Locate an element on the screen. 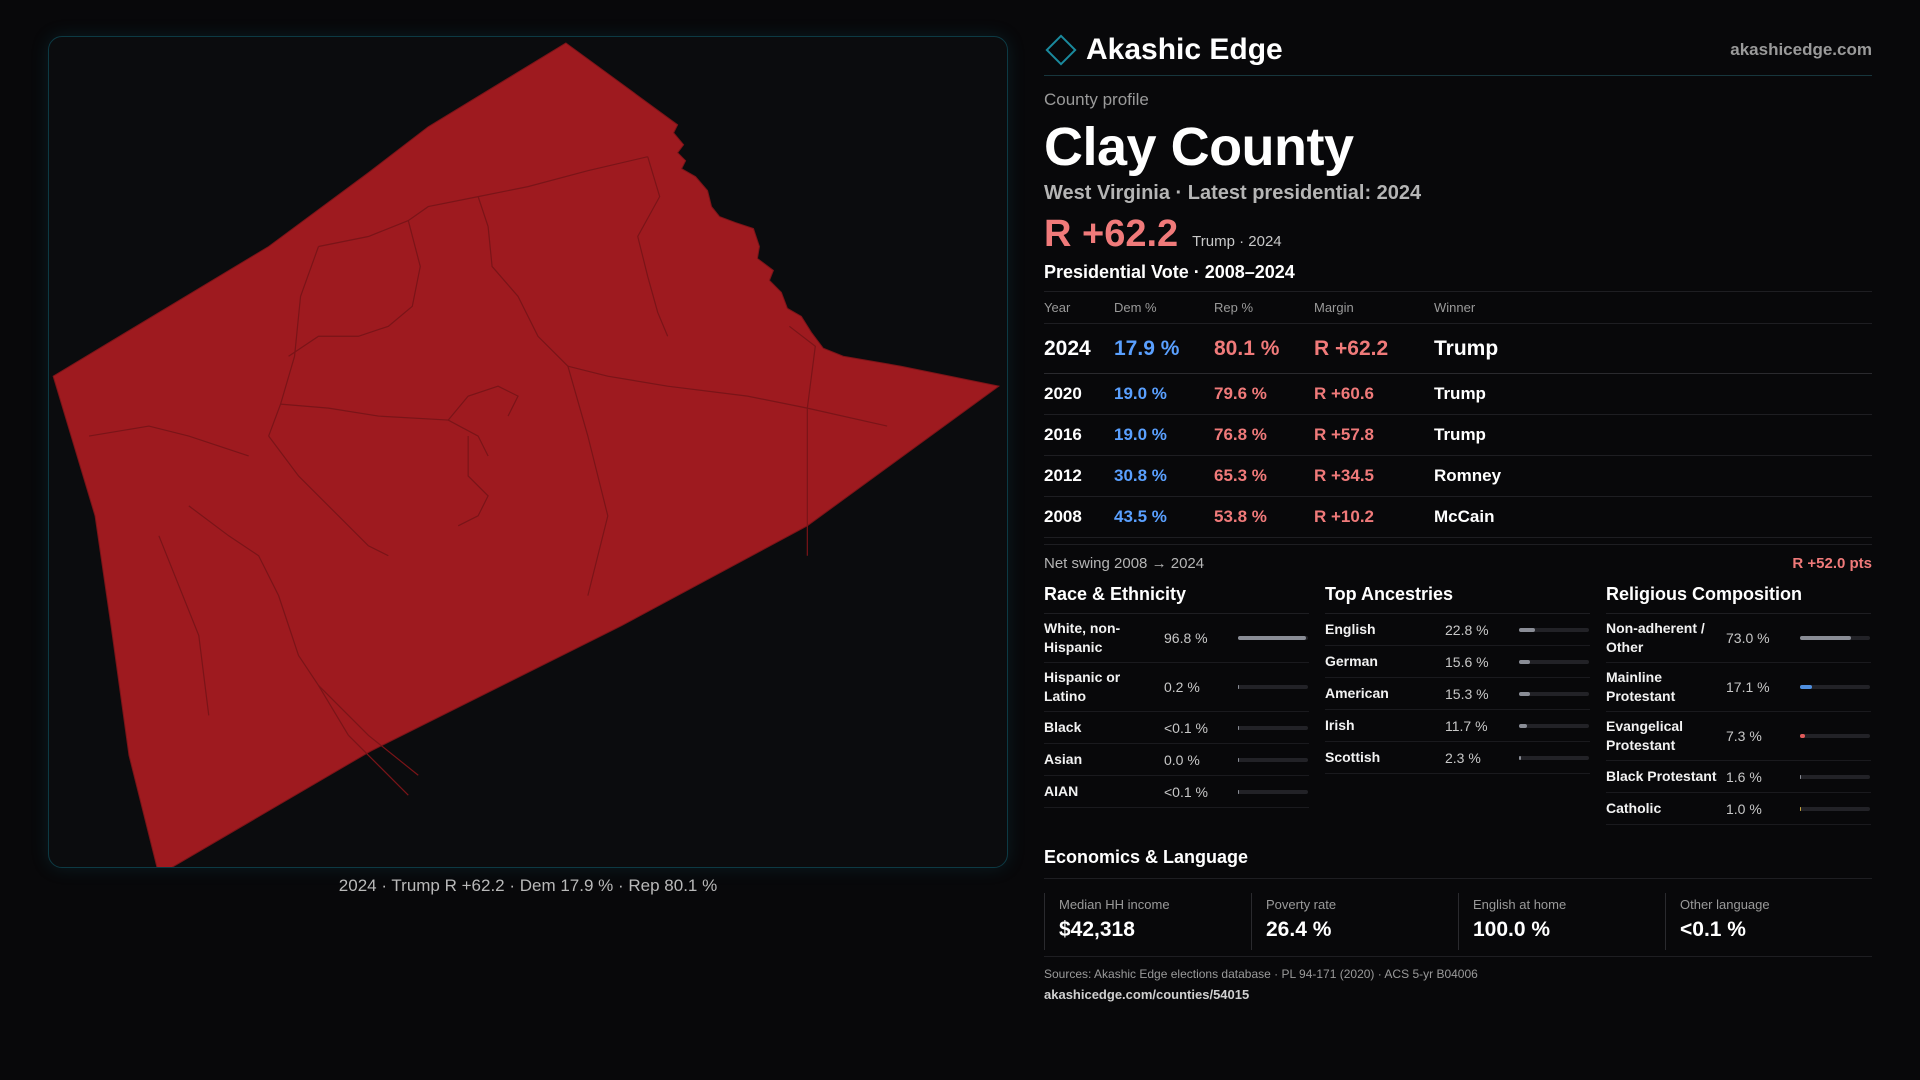 The height and width of the screenshot is (1080, 1920). list-item: Black <0.1 % is located at coordinates (1176, 728).